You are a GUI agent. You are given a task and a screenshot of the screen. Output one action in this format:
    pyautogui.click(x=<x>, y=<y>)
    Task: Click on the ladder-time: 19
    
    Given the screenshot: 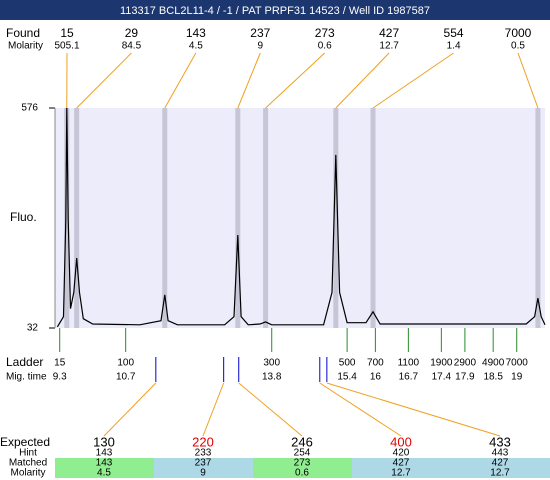 What is the action you would take?
    pyautogui.click(x=517, y=377)
    